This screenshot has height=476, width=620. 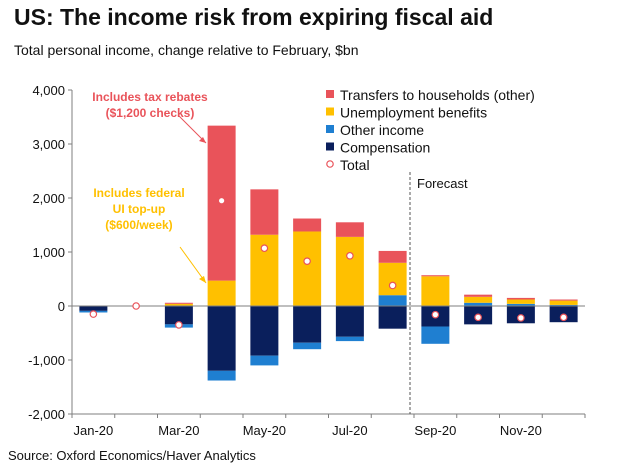 What do you see at coordinates (46, 414) in the screenshot?
I see `y-tick-label: -2,000` at bounding box center [46, 414].